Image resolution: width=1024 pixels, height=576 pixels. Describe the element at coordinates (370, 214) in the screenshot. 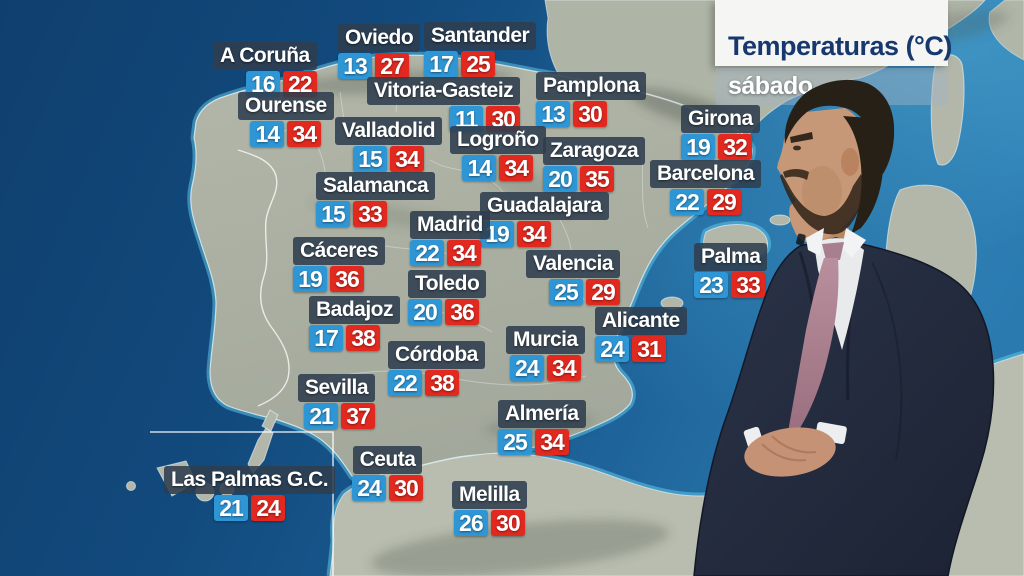

I see `temp-max-badge: 33` at that location.